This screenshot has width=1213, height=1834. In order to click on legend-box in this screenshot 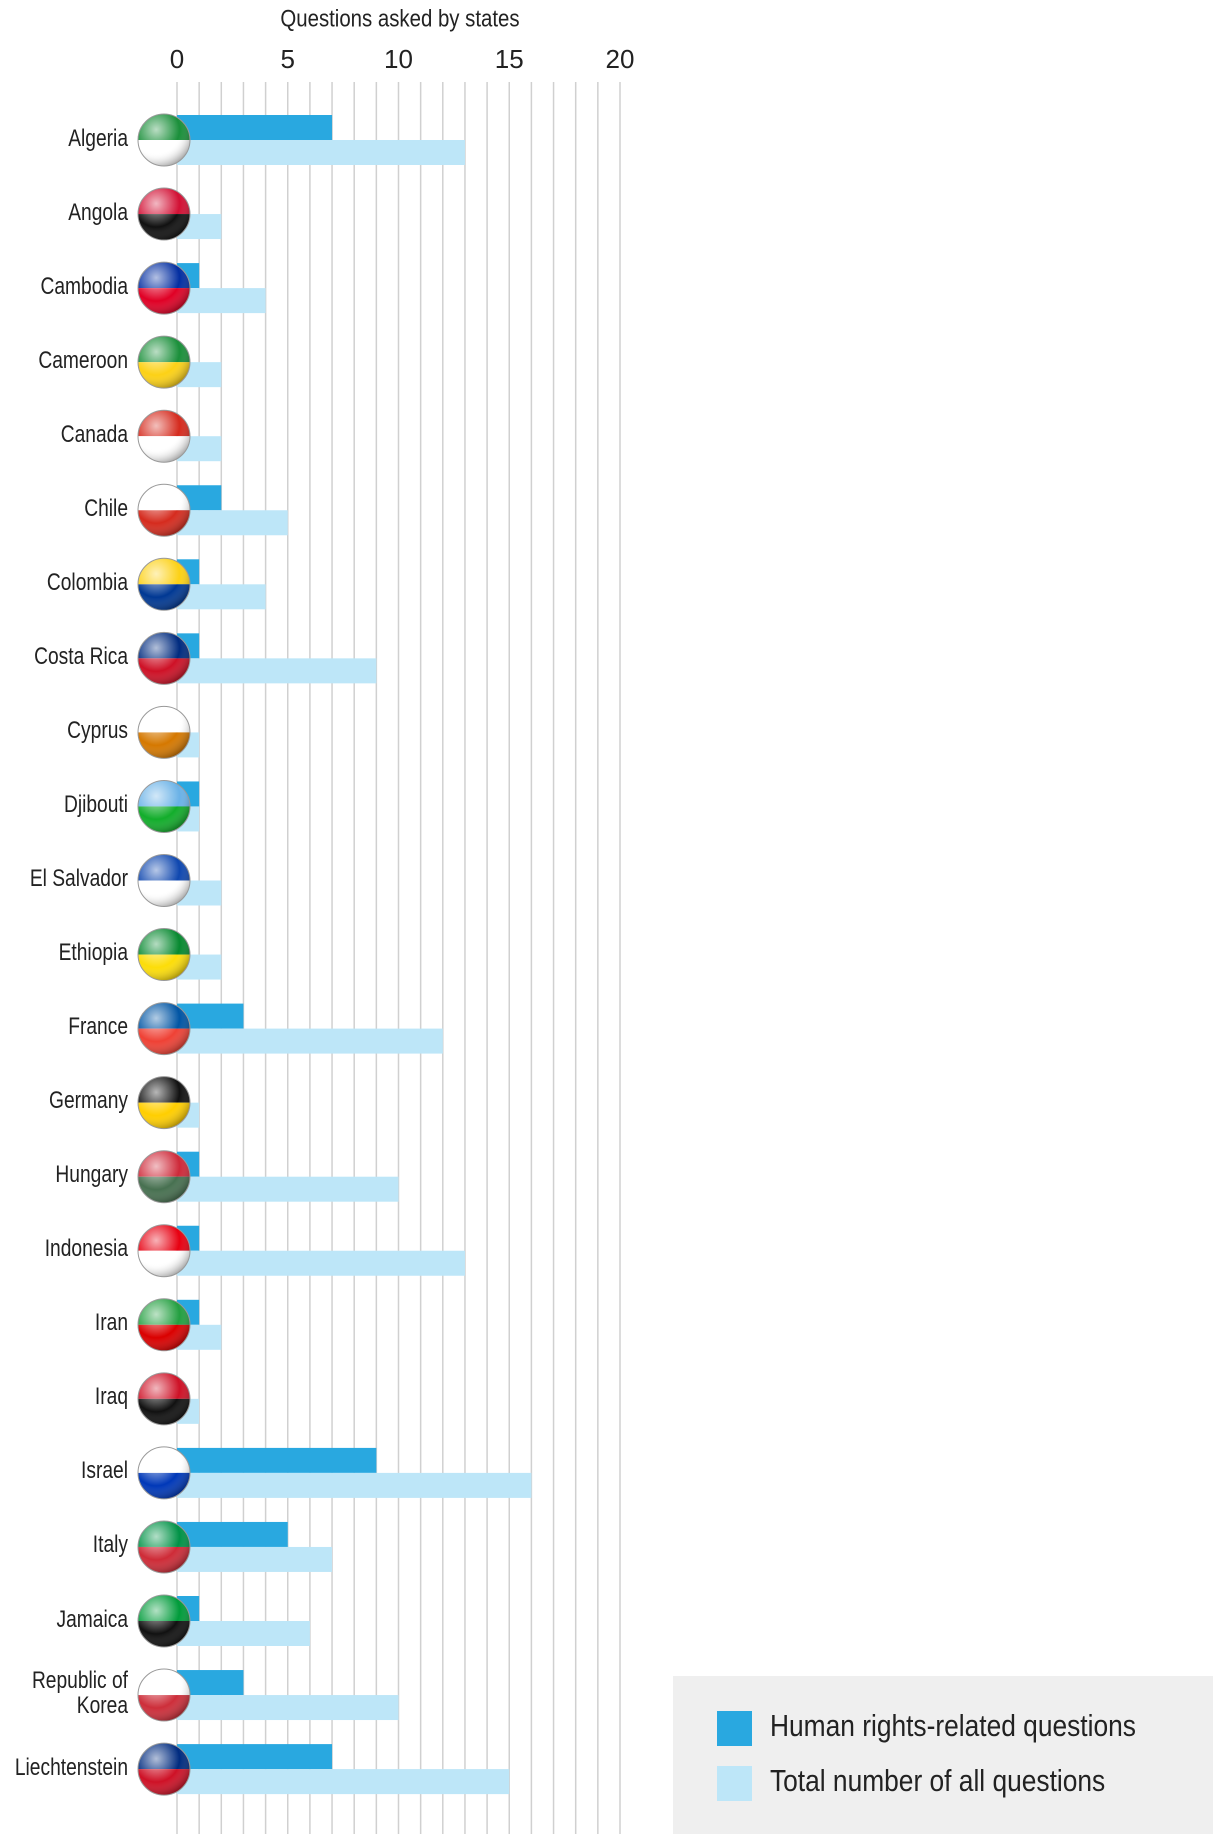, I will do `click(943, 1755)`.